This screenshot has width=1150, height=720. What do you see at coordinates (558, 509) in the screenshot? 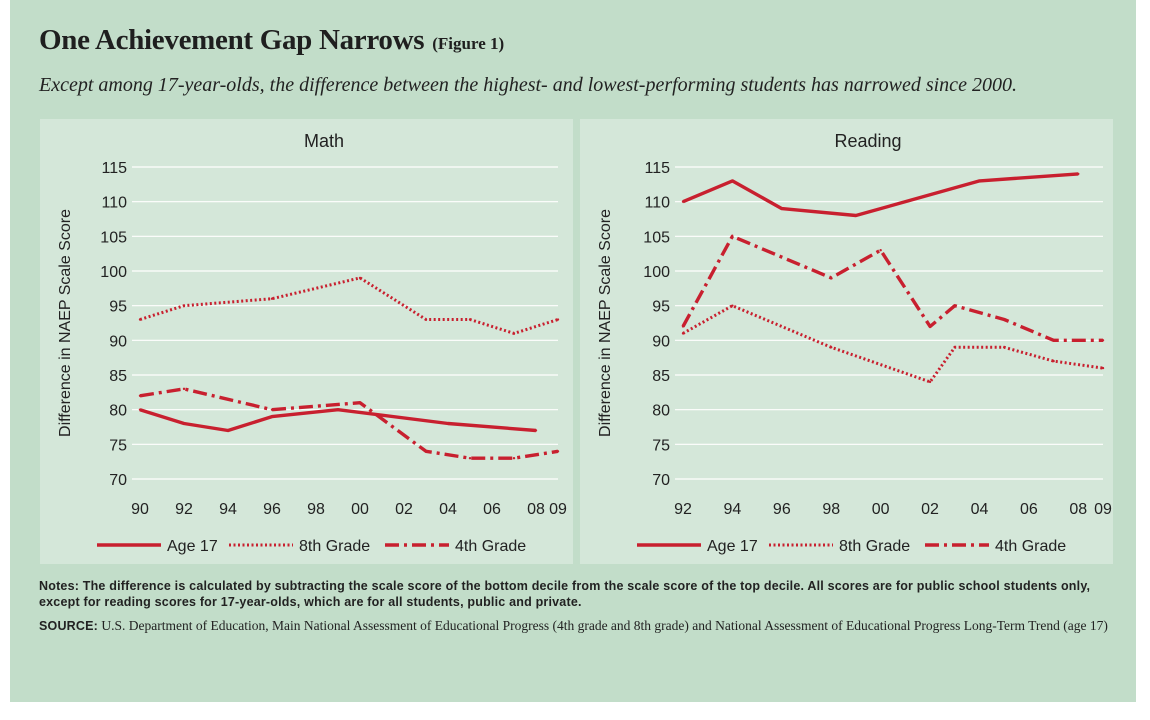
I see `x-tick-label: 09` at bounding box center [558, 509].